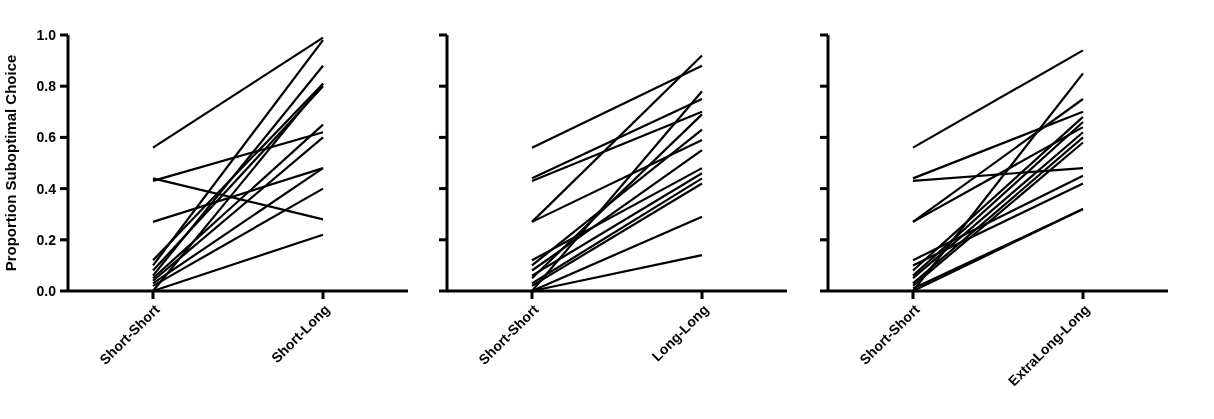 The image size is (1214, 419). What do you see at coordinates (46, 290) in the screenshot?
I see `y-tick-label: 0.0` at bounding box center [46, 290].